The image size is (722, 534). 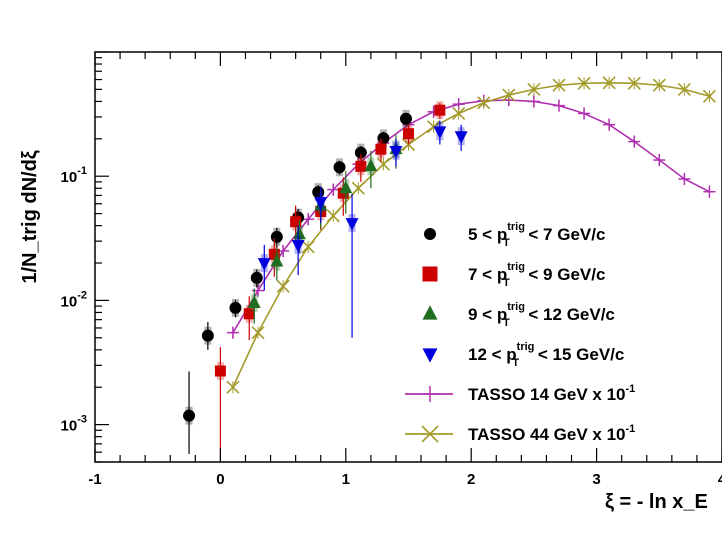 I want to click on x-tick-label: 4, so click(x=720, y=479).